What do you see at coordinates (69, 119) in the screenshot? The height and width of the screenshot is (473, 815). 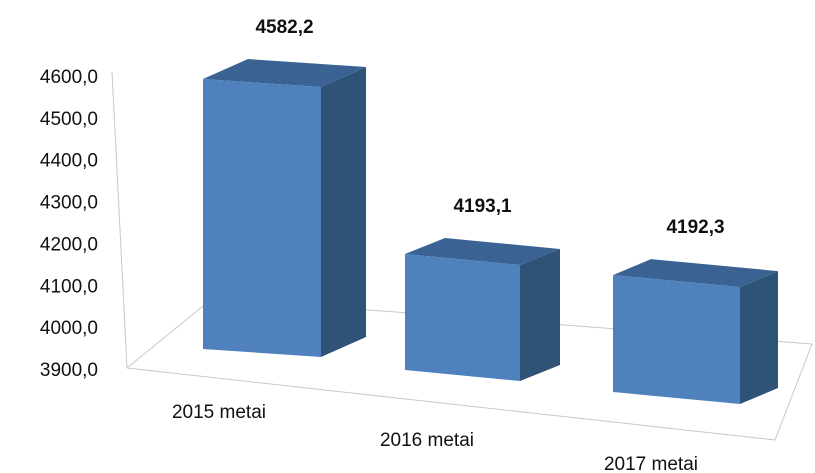 I see `y-tick-label: 4500,0` at bounding box center [69, 119].